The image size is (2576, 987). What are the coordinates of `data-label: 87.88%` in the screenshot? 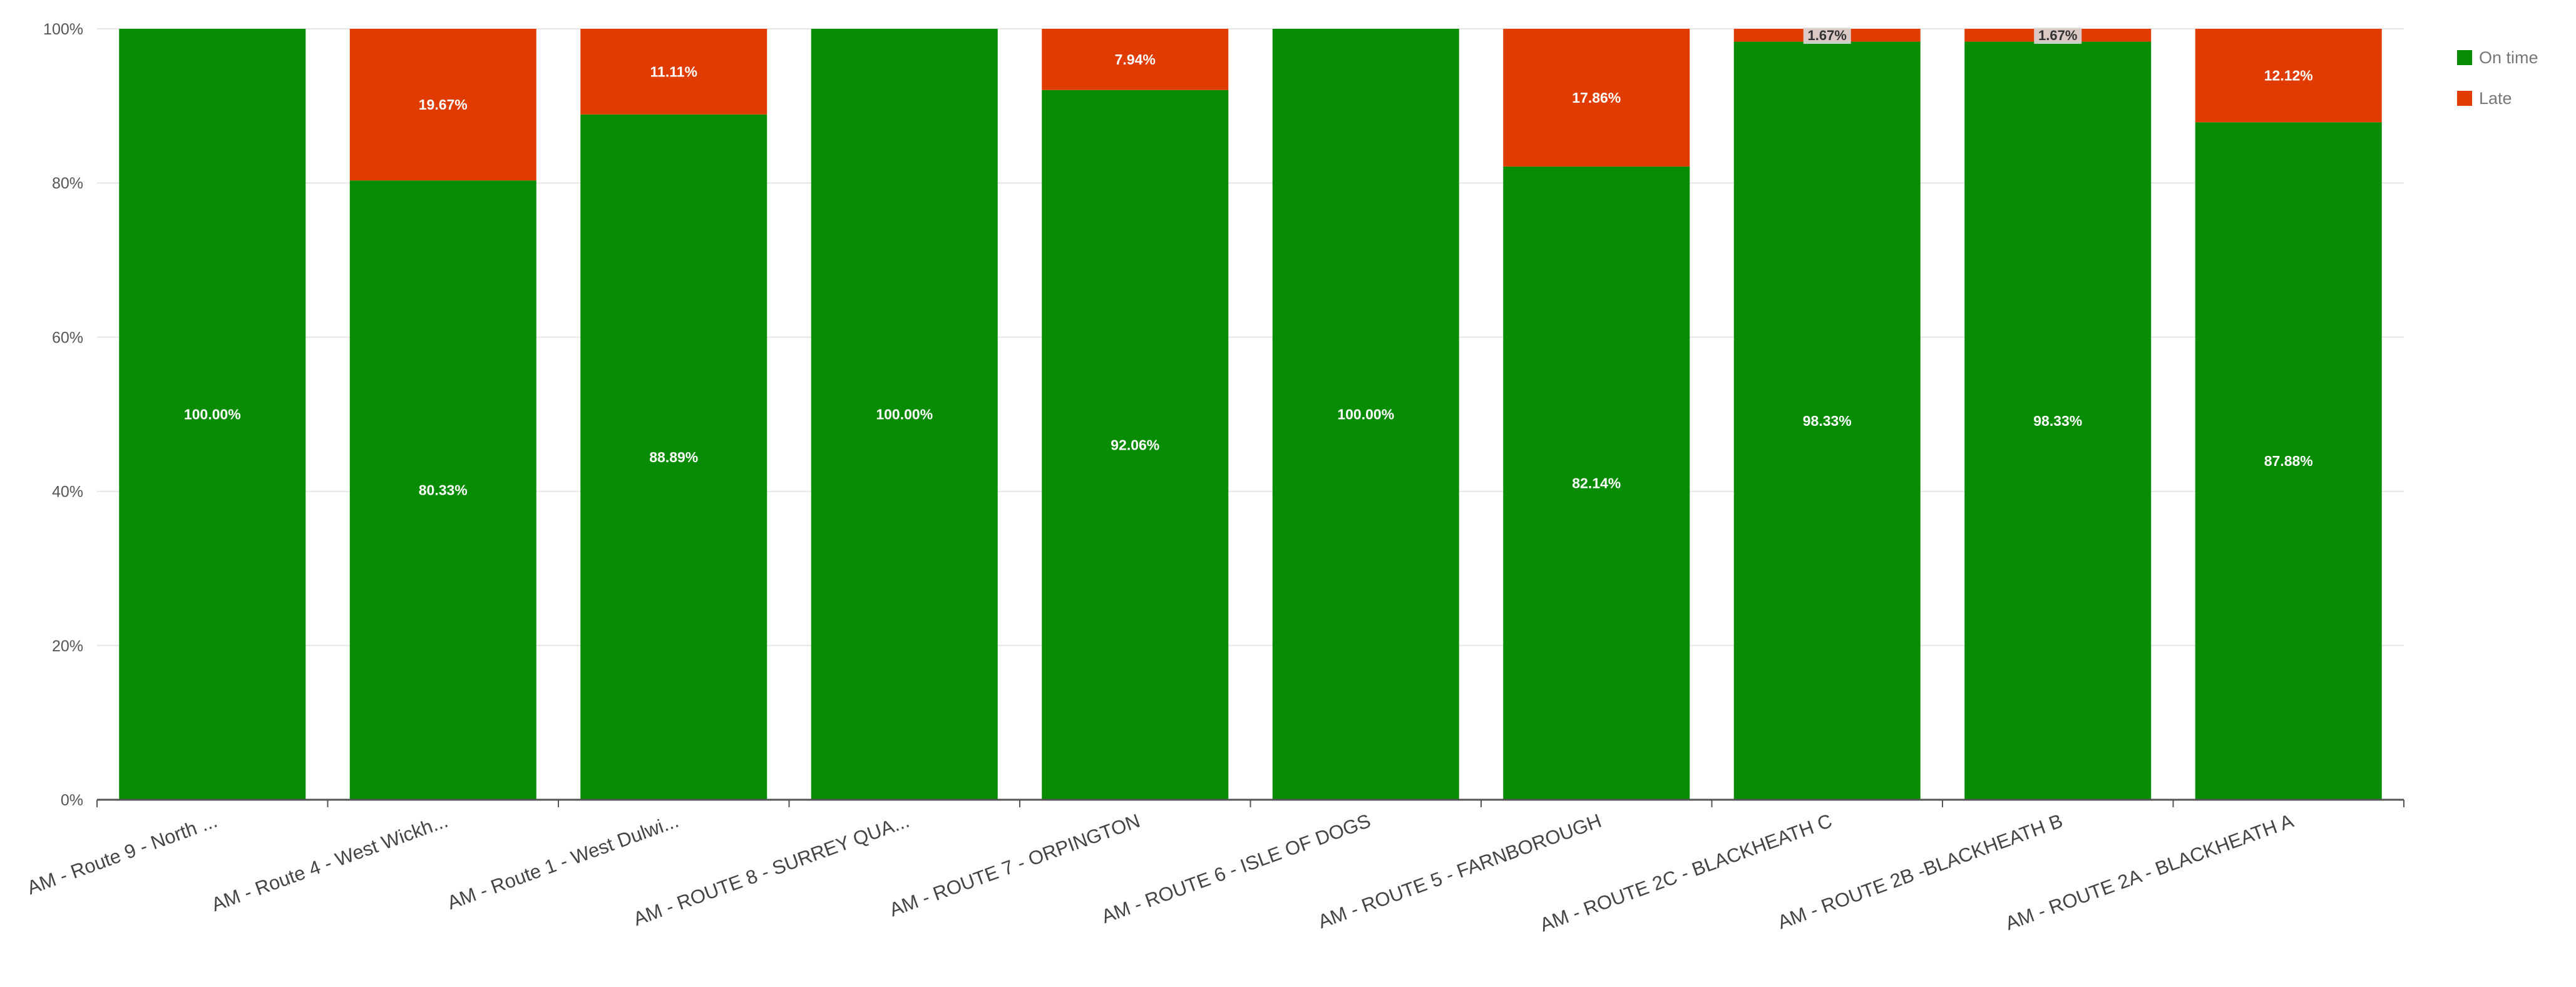 It's located at (2288, 461).